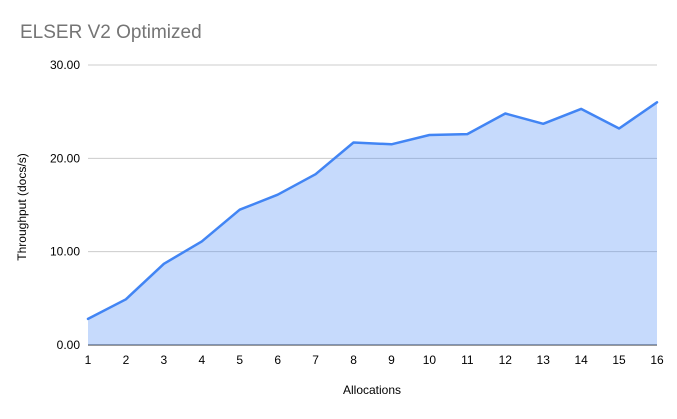  I want to click on x-tick-label: 15, so click(619, 360).